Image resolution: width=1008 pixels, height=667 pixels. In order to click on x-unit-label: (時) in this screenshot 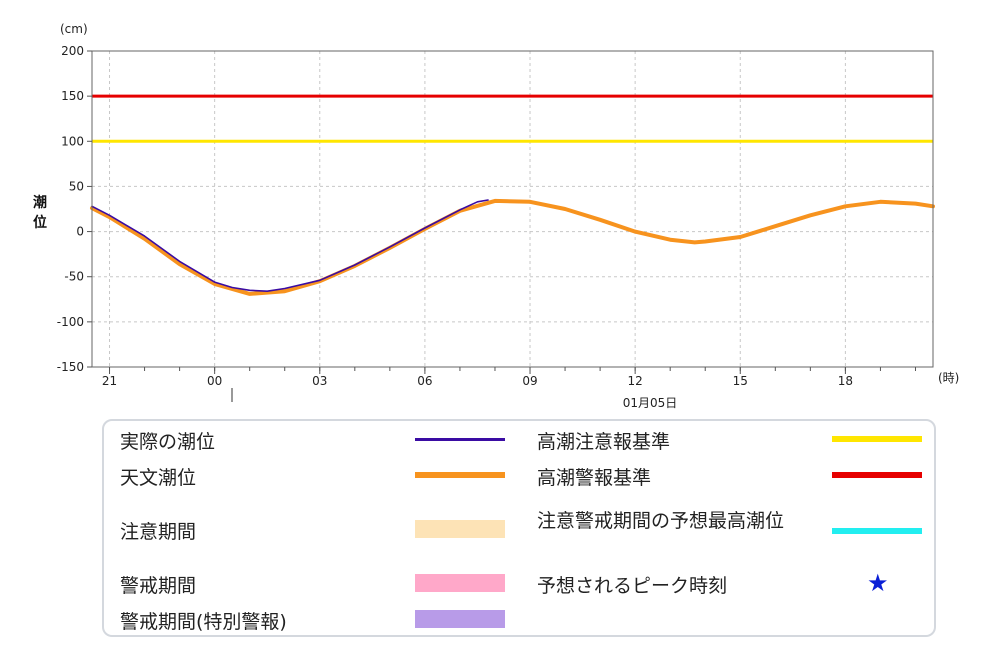, I will do `click(948, 378)`.